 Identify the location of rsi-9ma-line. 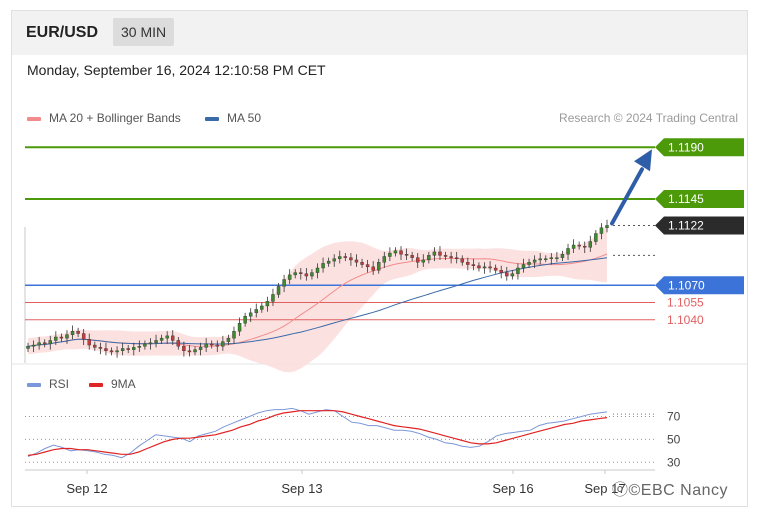
(317, 433).